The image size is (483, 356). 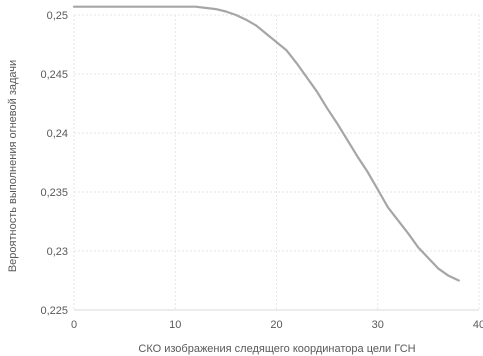 What do you see at coordinates (54, 75) in the screenshot?
I see `y-tick-label: 0,245` at bounding box center [54, 75].